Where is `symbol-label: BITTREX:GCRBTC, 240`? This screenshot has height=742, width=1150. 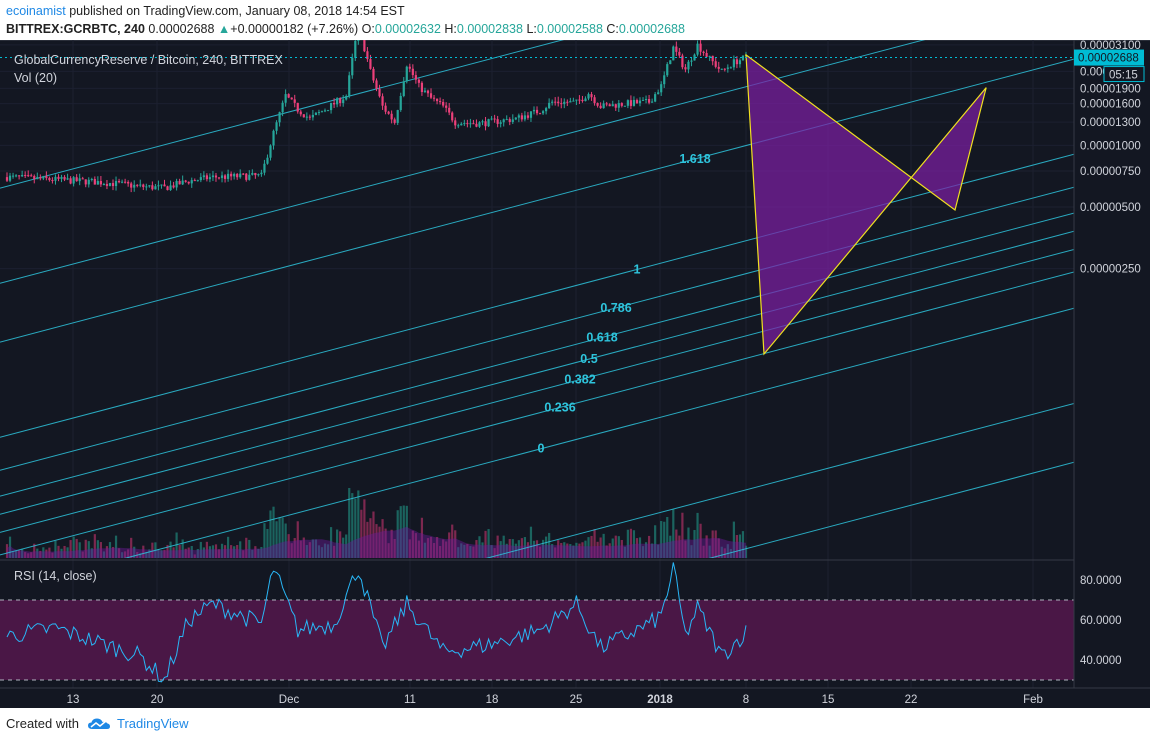
symbol-label: BITTREX:GCRBTC, 240 is located at coordinates (75, 29).